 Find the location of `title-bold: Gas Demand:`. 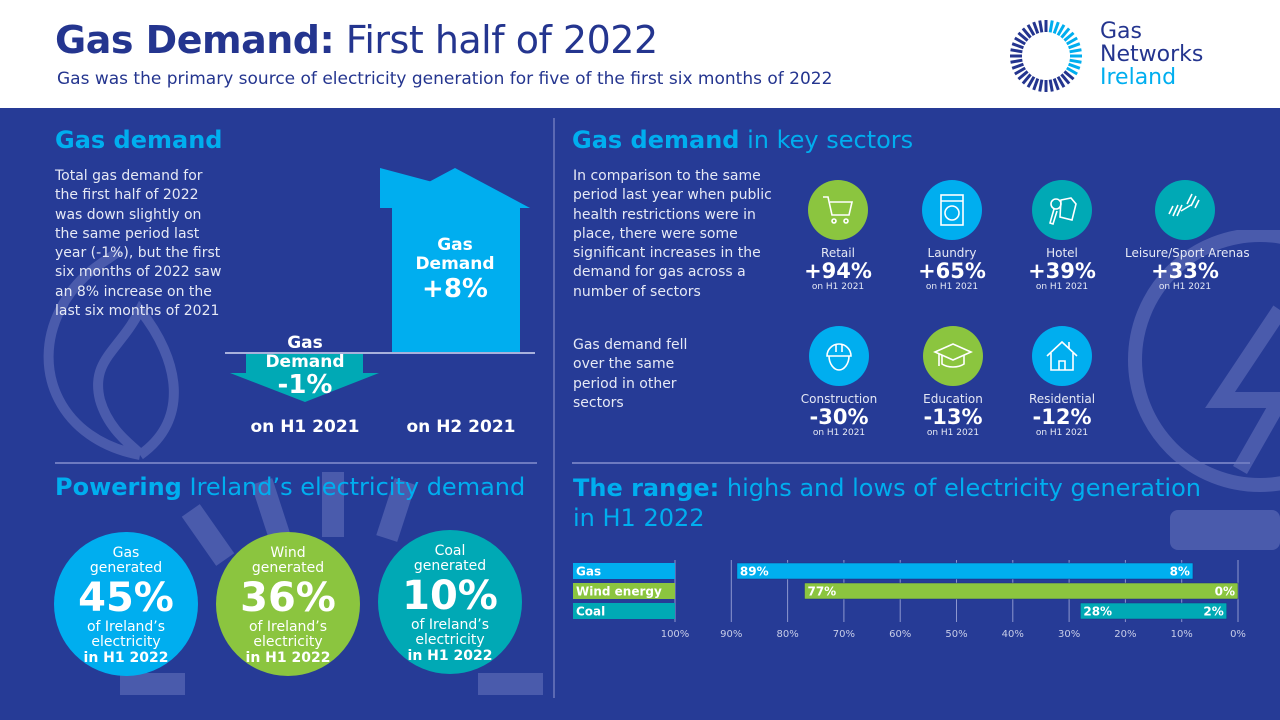

title-bold: Gas Demand: is located at coordinates (195, 40).